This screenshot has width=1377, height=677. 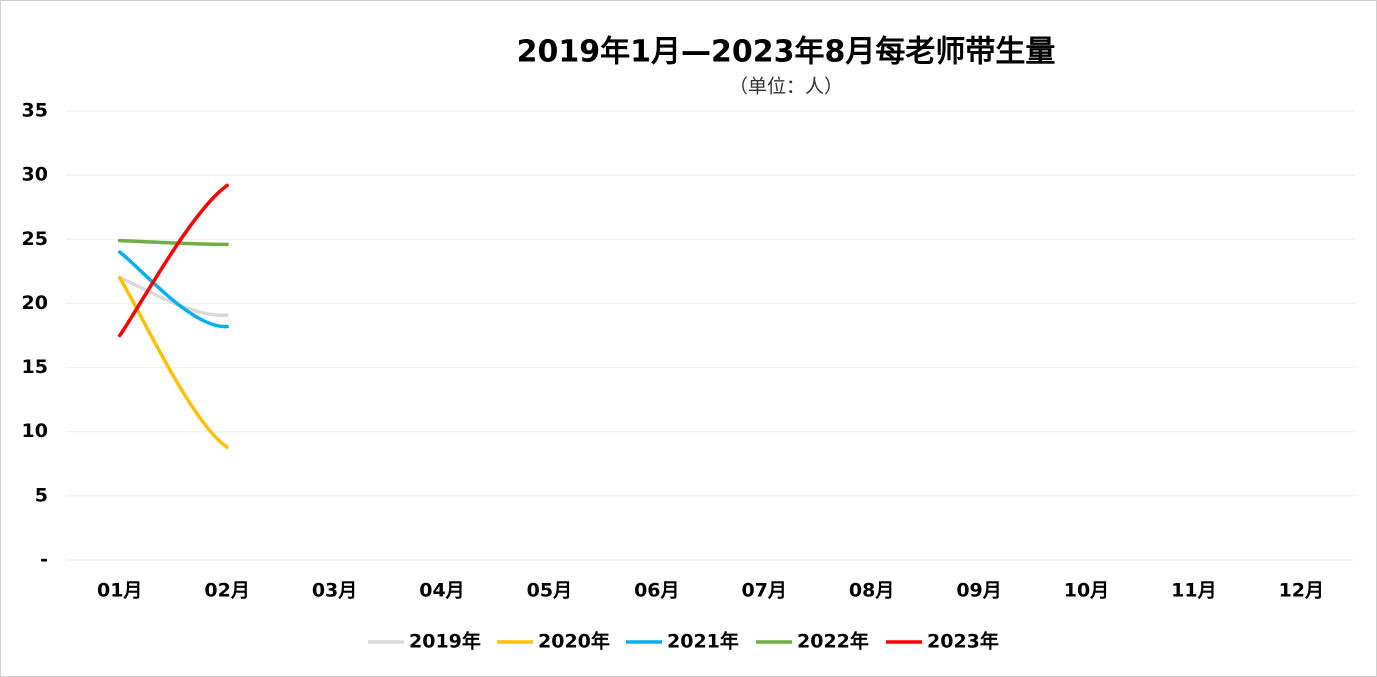 What do you see at coordinates (574, 641) in the screenshot?
I see `legend-label: 2020年` at bounding box center [574, 641].